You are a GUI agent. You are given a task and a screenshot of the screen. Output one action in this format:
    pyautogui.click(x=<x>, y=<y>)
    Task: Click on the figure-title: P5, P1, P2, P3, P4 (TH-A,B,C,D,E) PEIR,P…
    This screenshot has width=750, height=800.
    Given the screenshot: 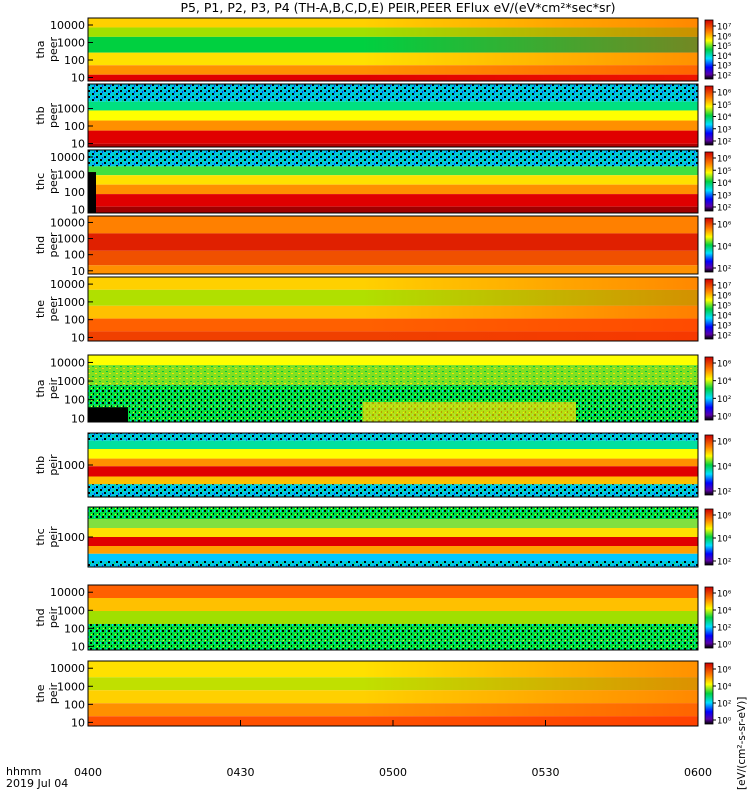 What is the action you would take?
    pyautogui.click(x=397, y=7)
    